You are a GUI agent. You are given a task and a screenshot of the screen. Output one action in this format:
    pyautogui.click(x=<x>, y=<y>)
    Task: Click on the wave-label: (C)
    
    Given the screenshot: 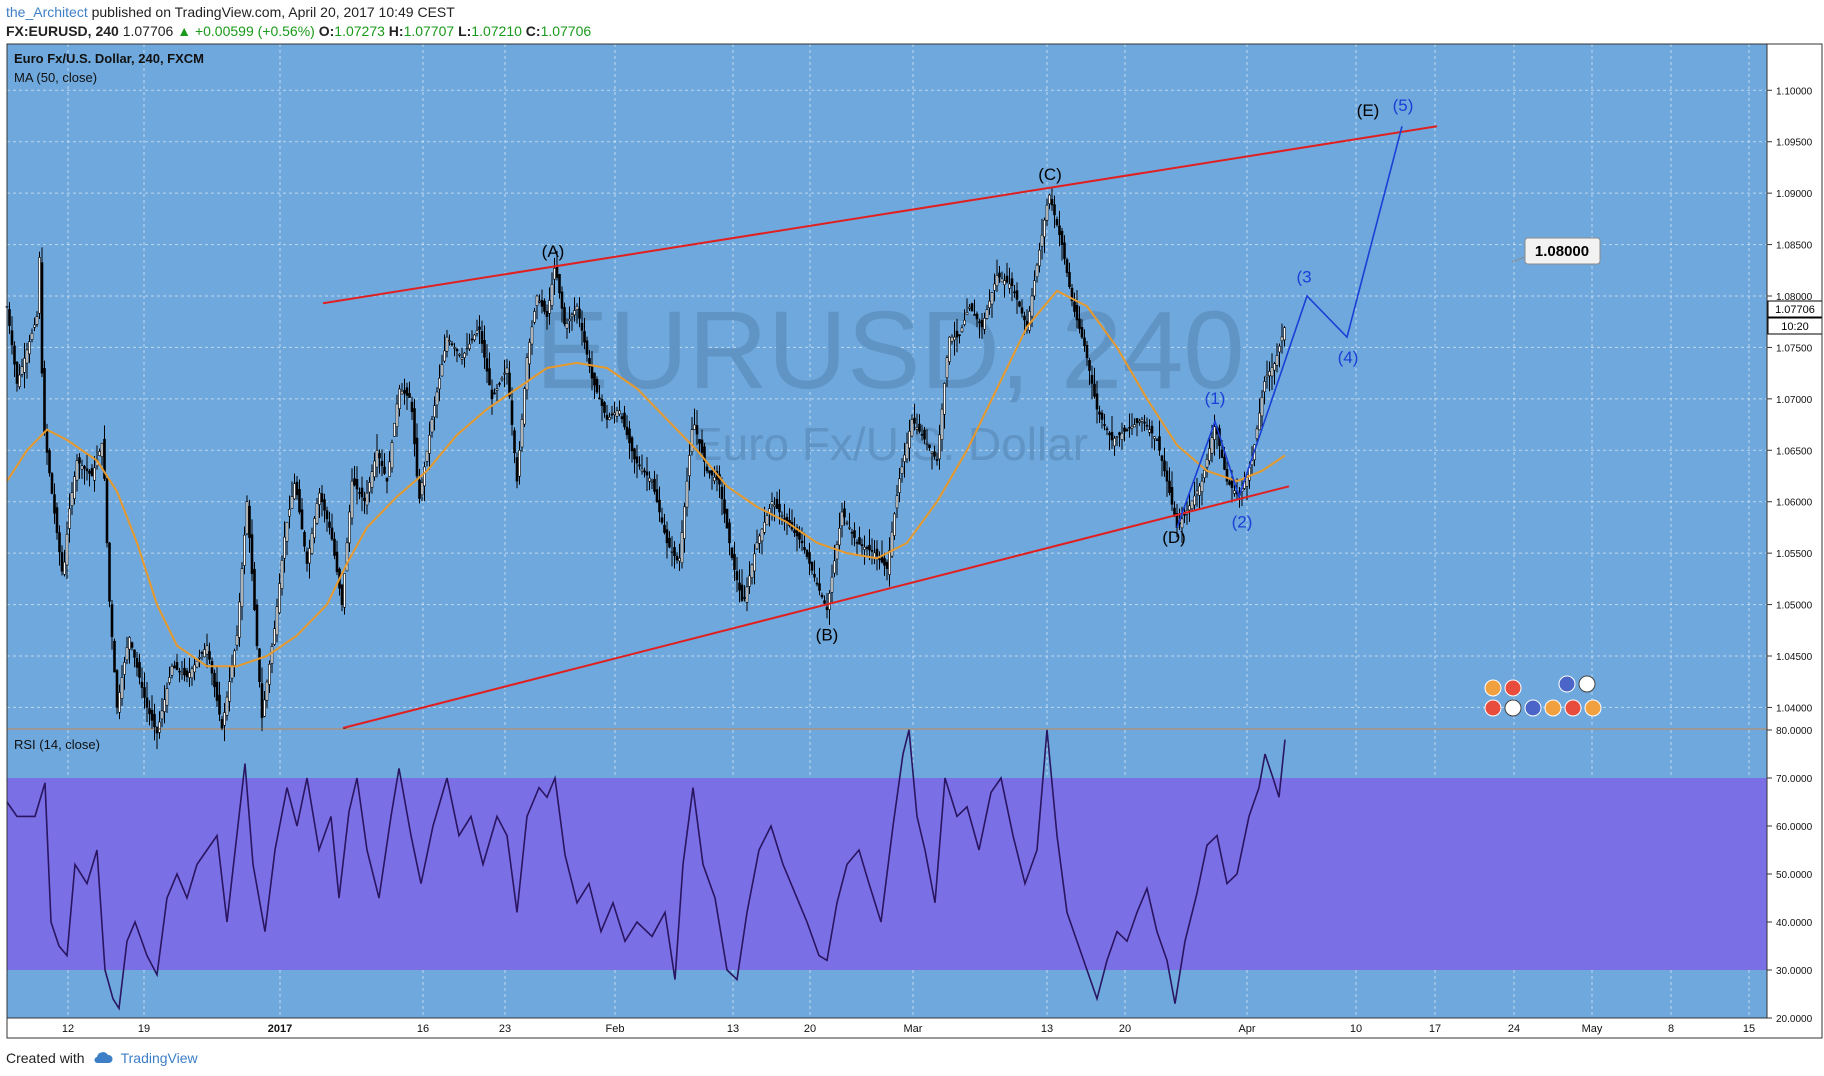 What is the action you would take?
    pyautogui.click(x=1050, y=174)
    